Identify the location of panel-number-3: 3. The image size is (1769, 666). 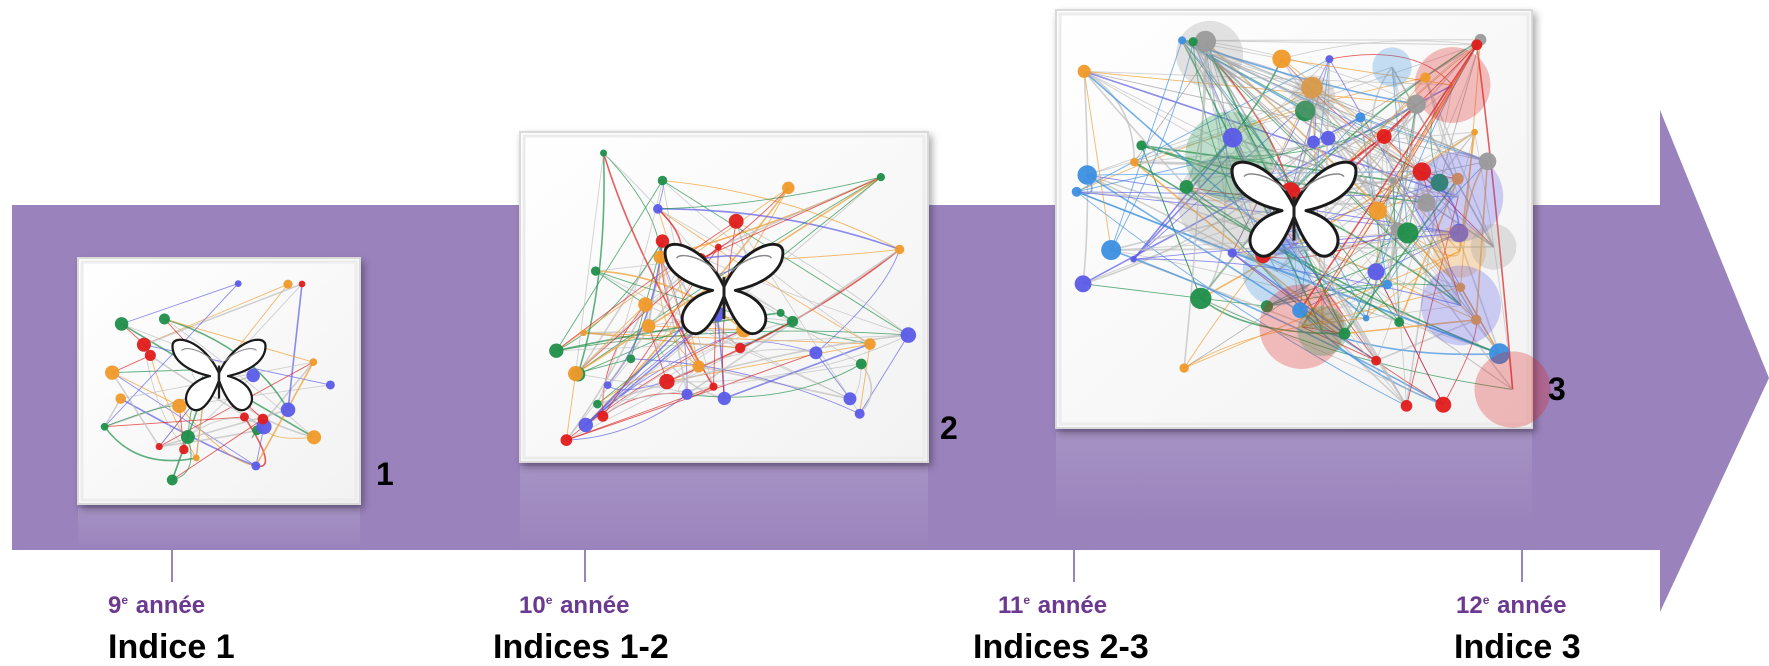
(1557, 389).